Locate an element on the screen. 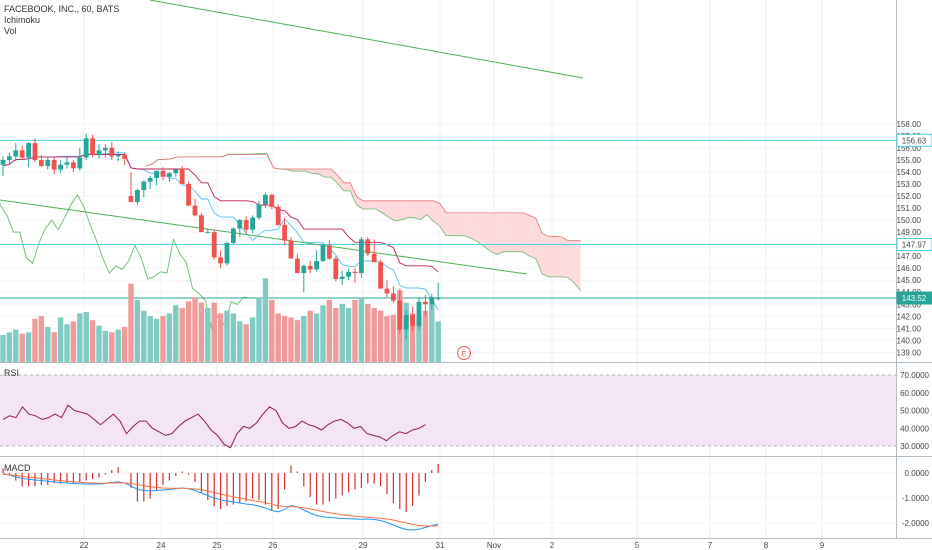 Image resolution: width=932 pixels, height=550 pixels. signal-line is located at coordinates (220, 500).